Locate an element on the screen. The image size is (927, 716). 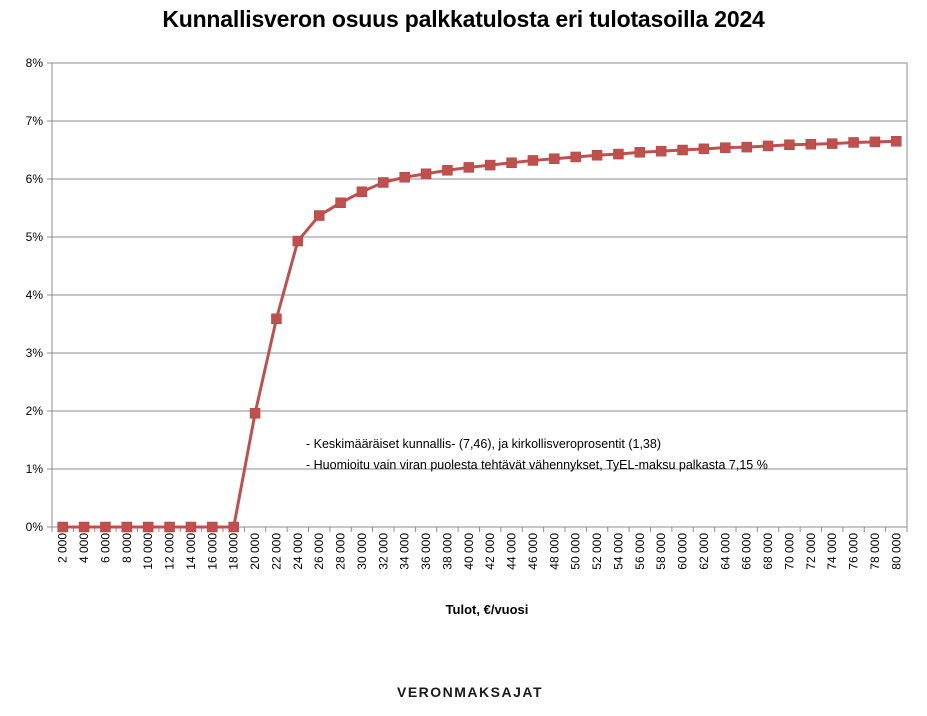
x-tick-label: 62 000 is located at coordinates (704, 551).